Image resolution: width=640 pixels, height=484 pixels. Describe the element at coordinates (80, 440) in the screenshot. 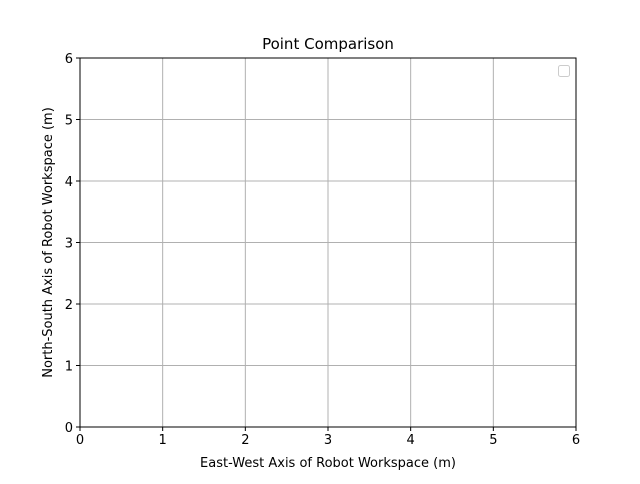

I see `x-tick-label: 0` at that location.